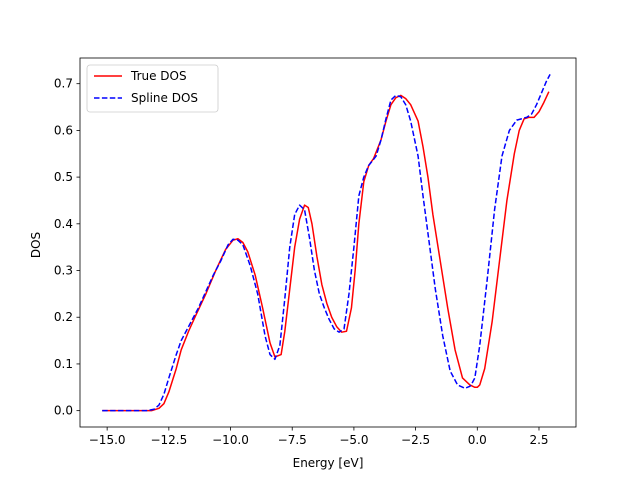 This screenshot has height=480, width=640. What do you see at coordinates (36, 245) in the screenshot?
I see `y-axis-label: DOS` at bounding box center [36, 245].